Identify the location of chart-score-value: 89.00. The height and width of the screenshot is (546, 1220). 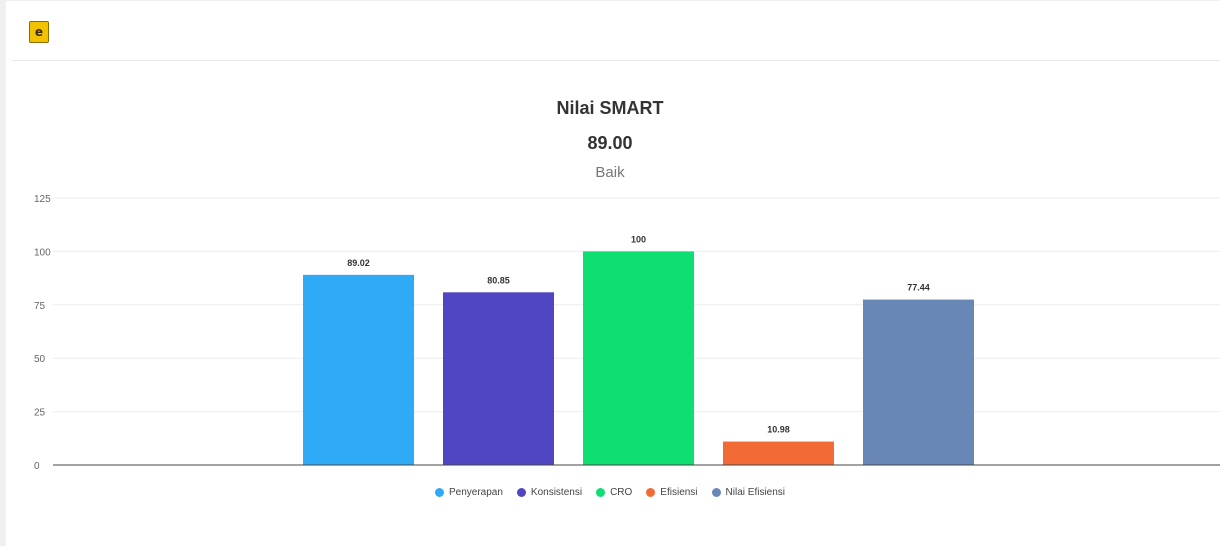
(610, 143).